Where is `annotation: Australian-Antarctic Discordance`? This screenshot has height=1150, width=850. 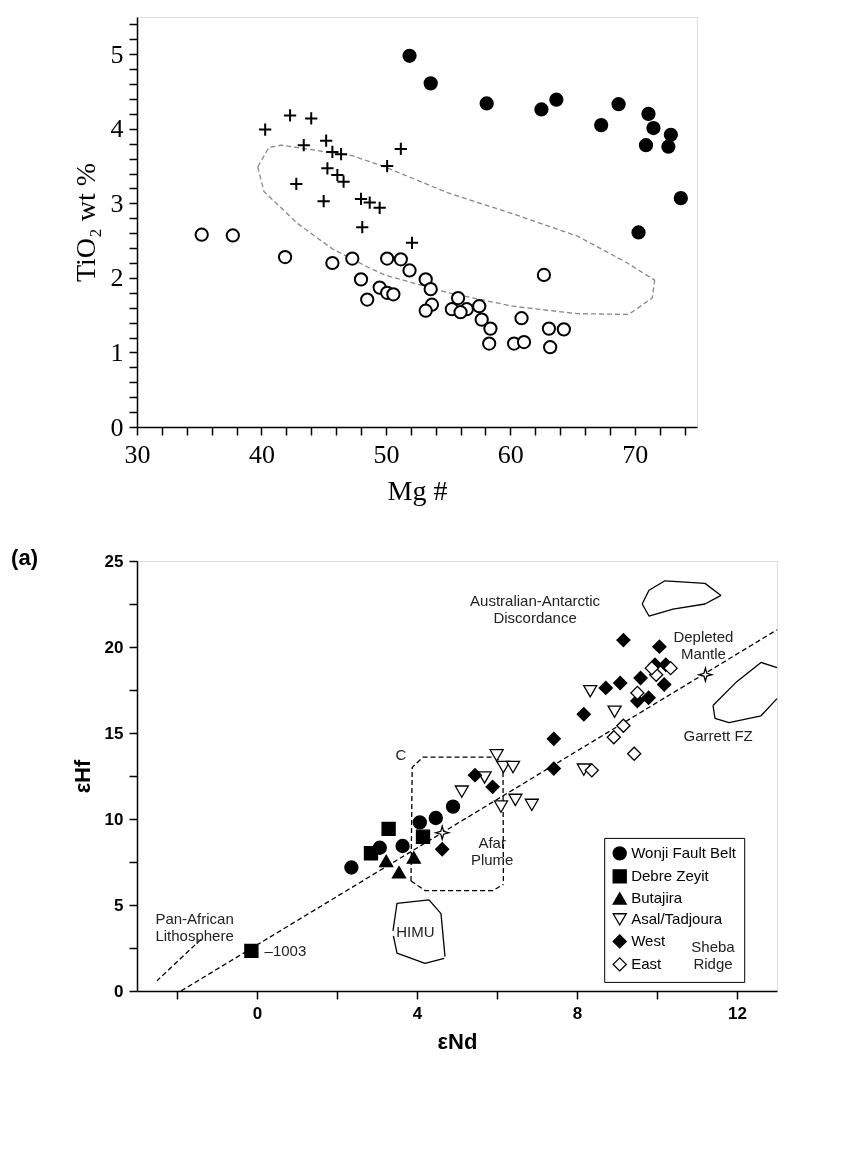
annotation: Australian-Antarctic Discordance is located at coordinates (535, 608).